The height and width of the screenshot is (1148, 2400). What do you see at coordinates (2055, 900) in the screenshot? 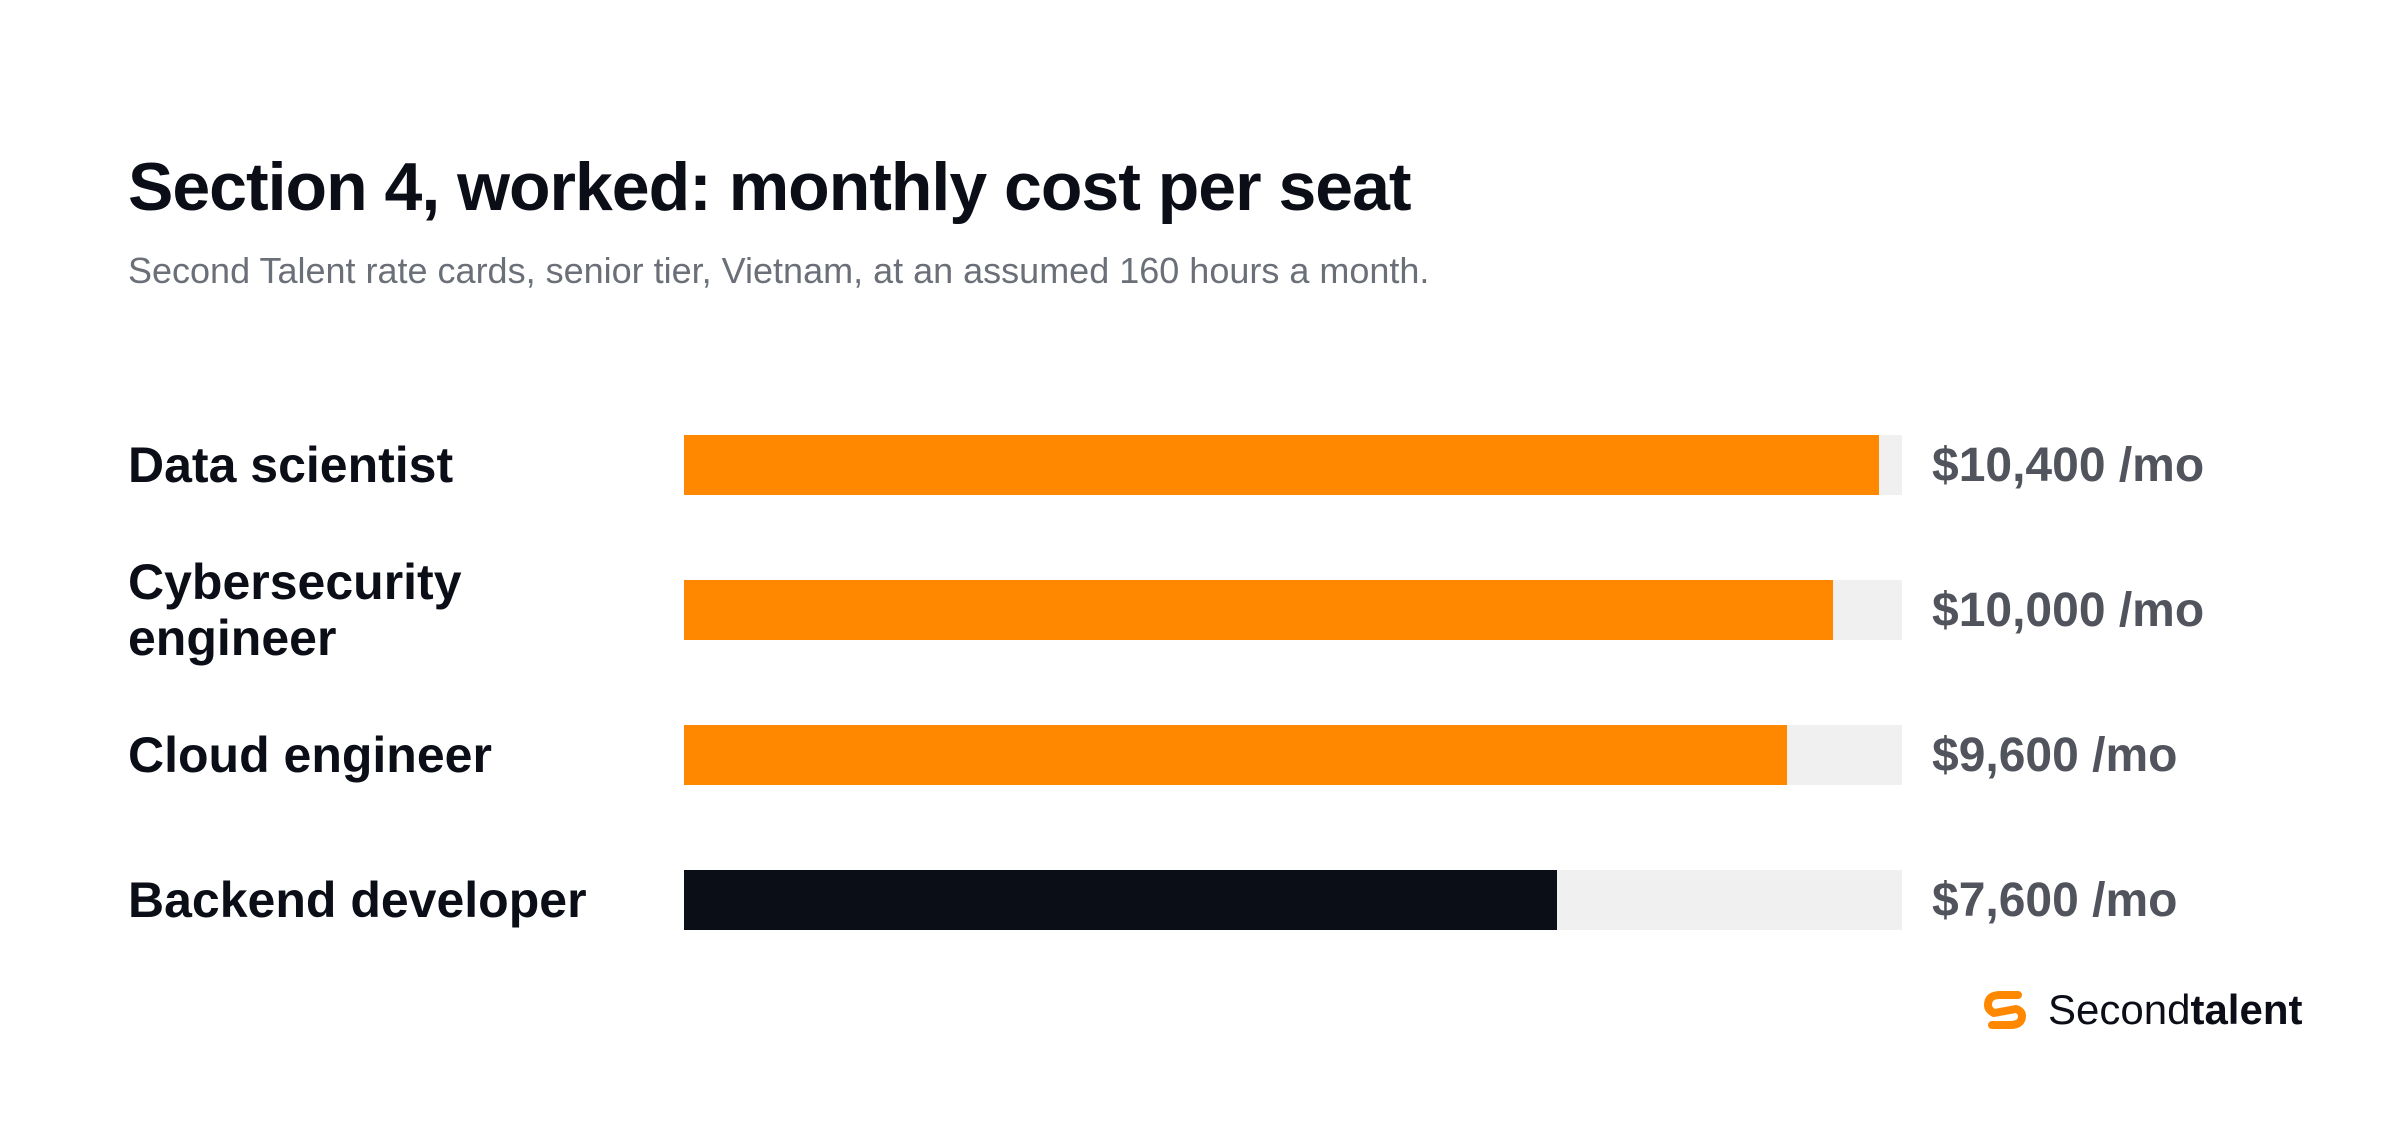
I see `bar-value-label: $7,600 /mo` at bounding box center [2055, 900].